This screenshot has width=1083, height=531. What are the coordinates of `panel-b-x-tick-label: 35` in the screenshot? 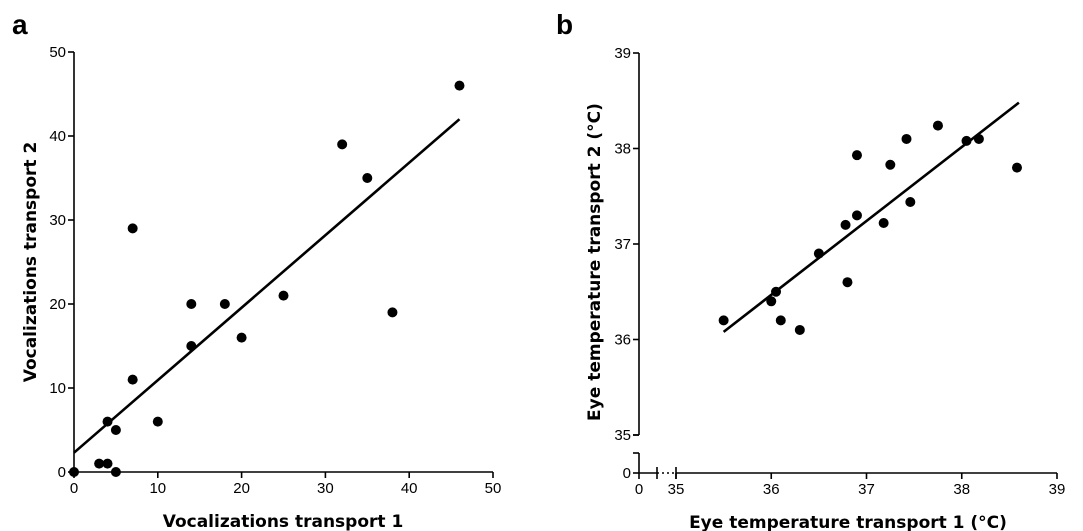 It's located at (676, 489).